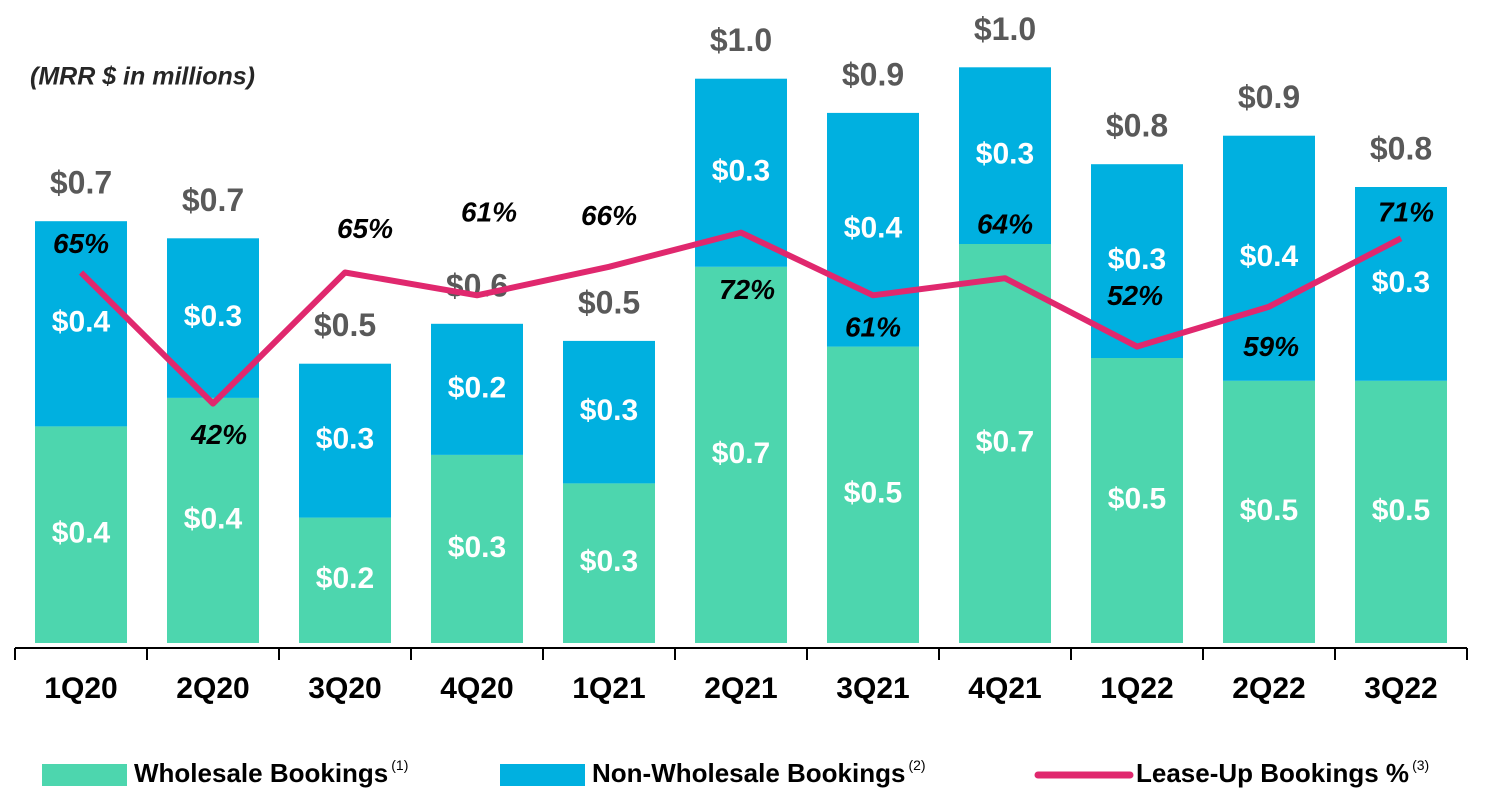  I want to click on line-label: 42%, so click(218, 434).